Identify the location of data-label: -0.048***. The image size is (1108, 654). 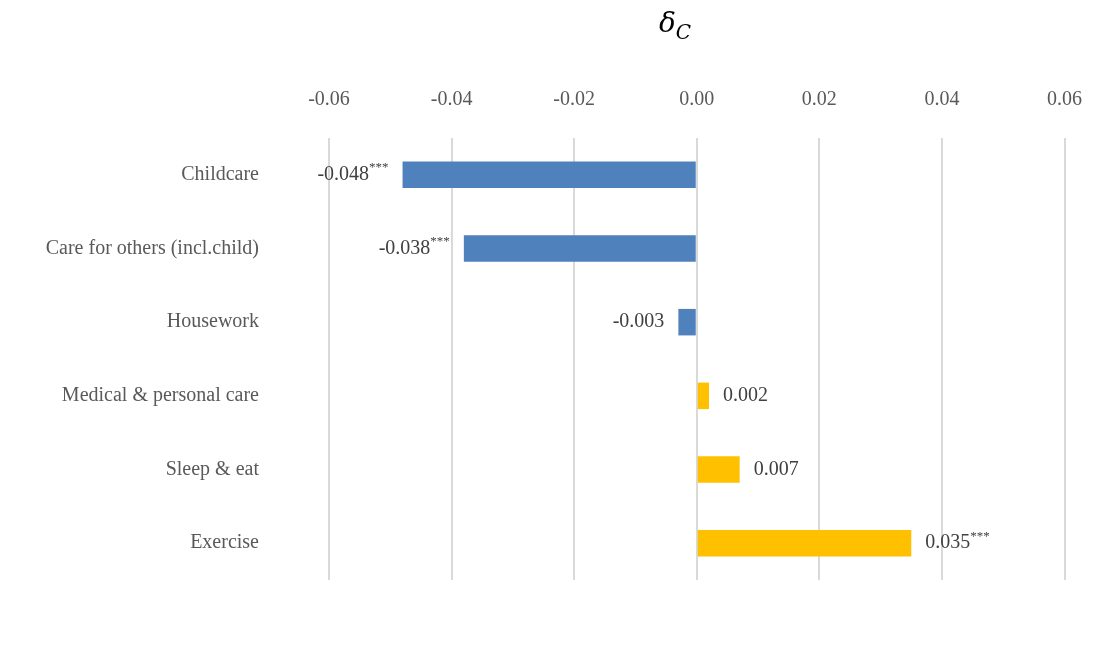
(353, 172).